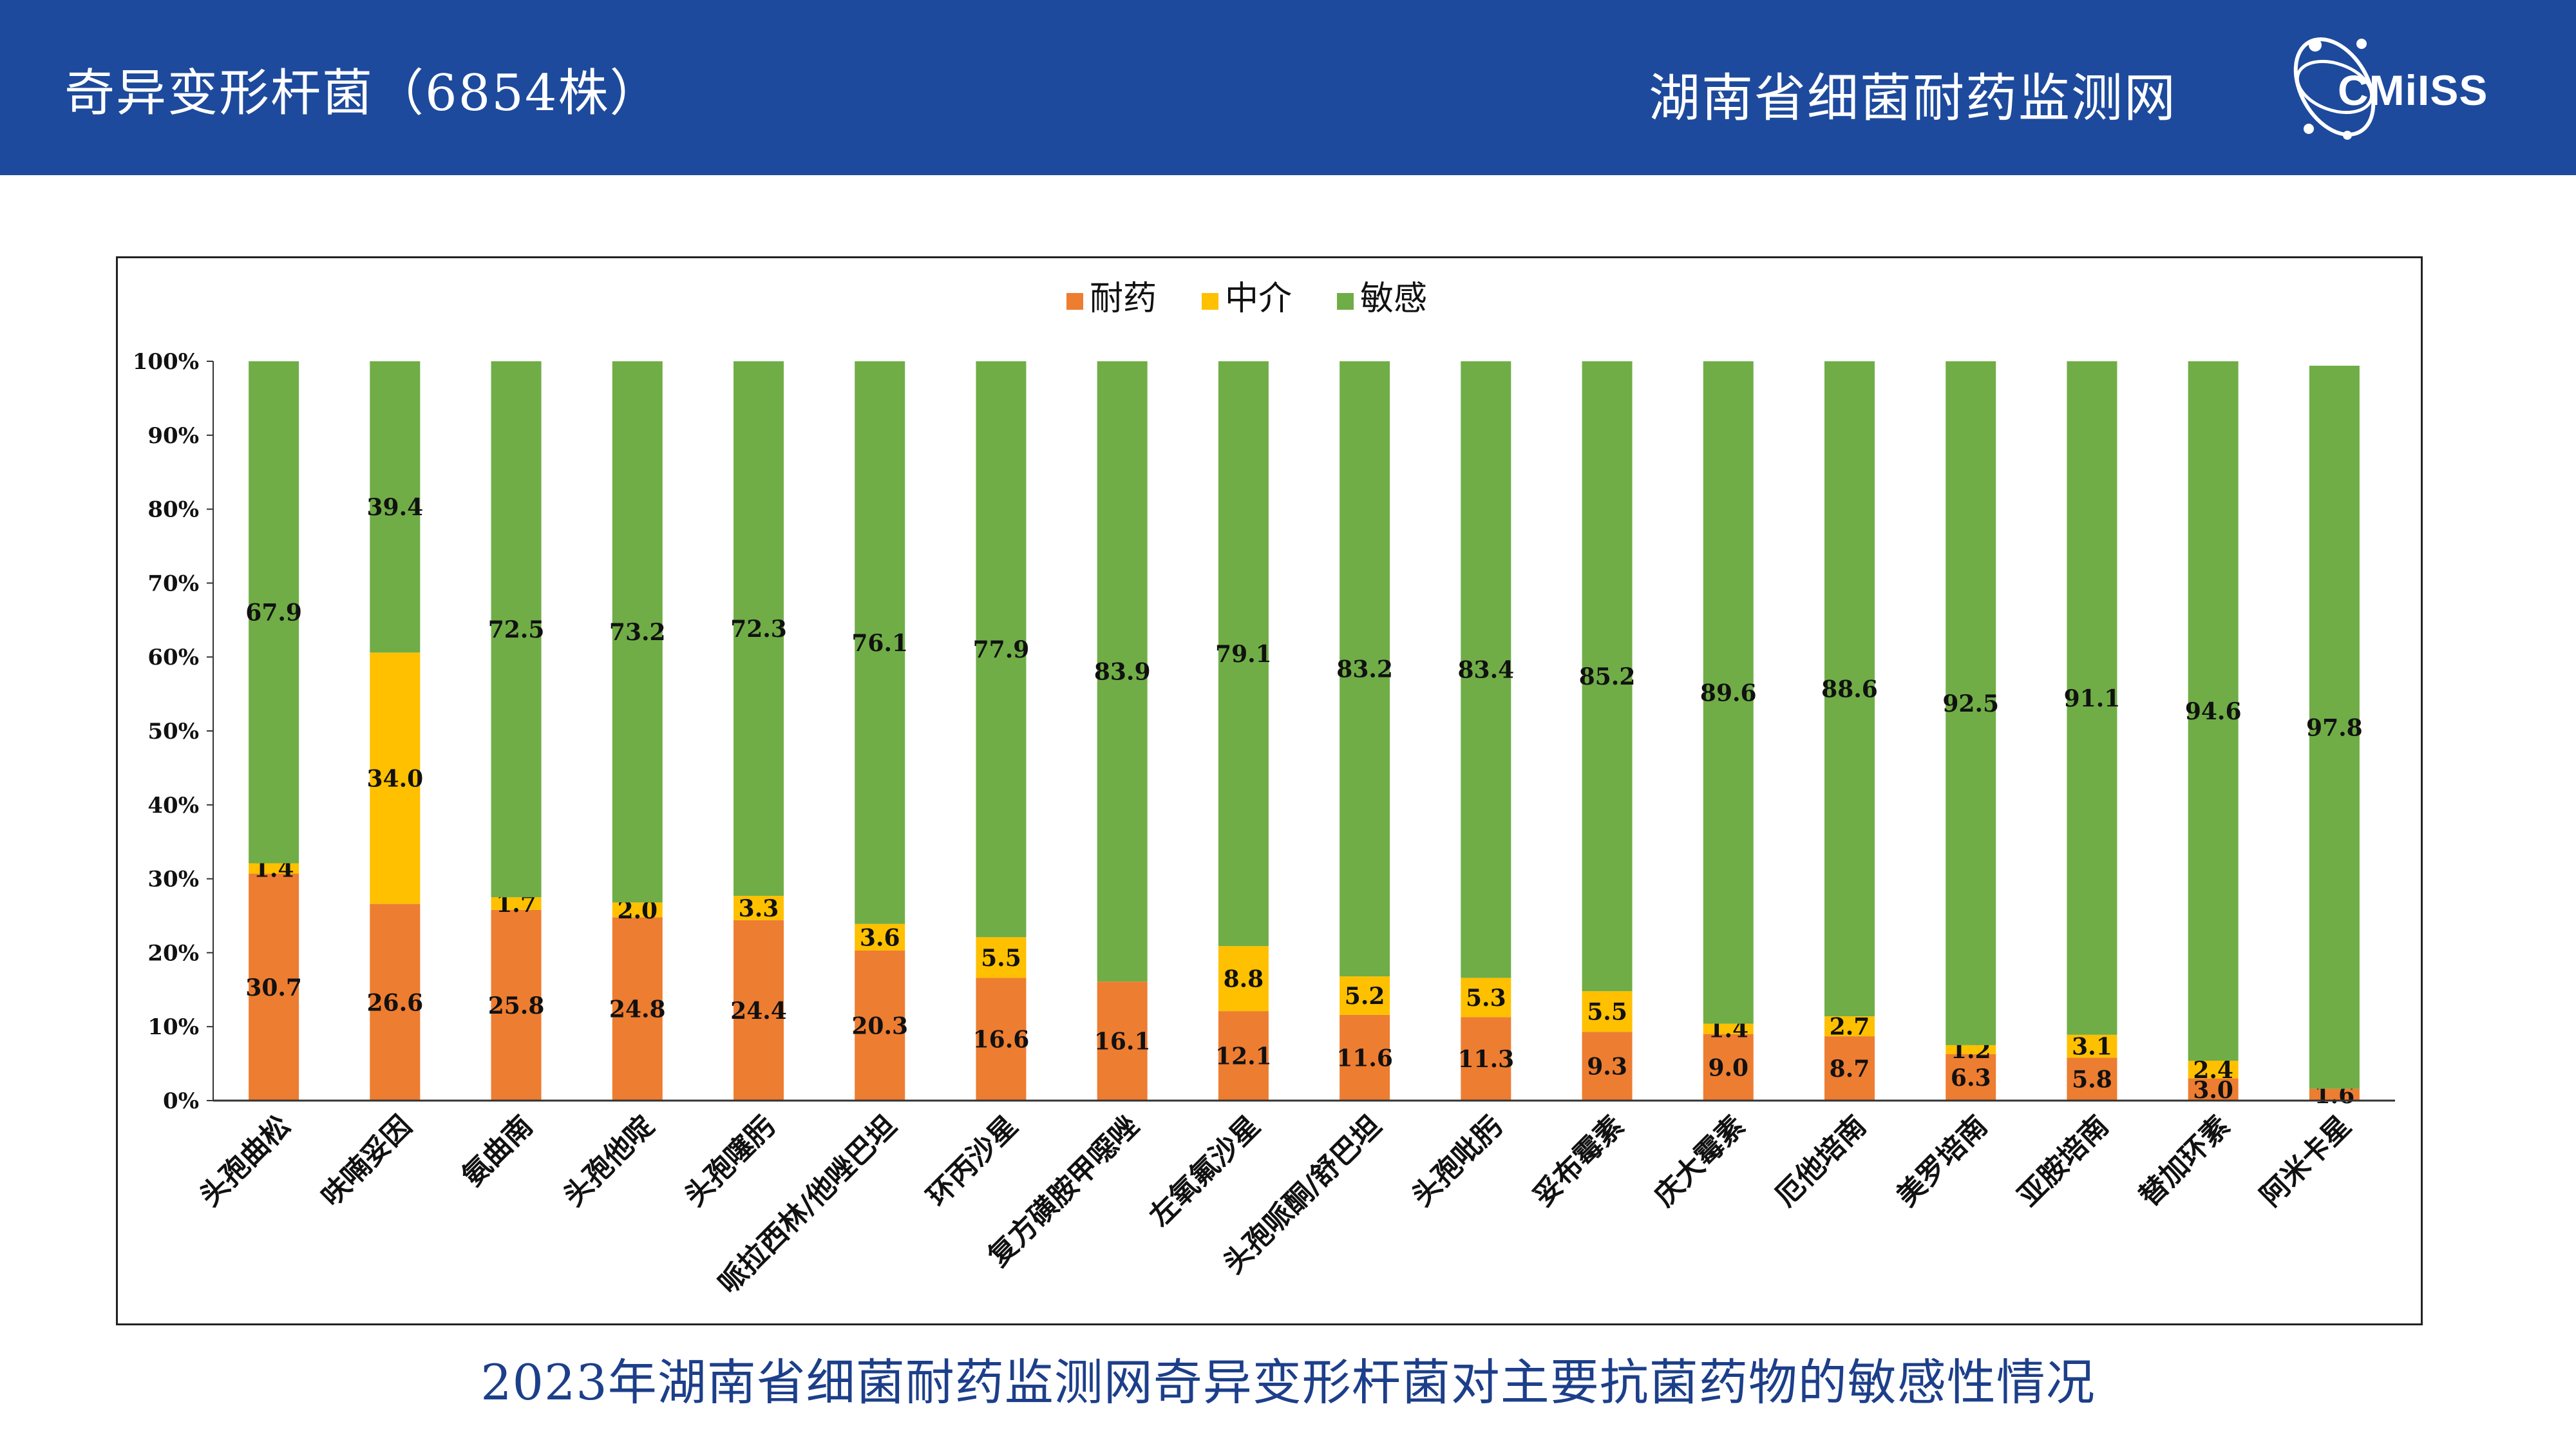 The height and width of the screenshot is (1449, 2576). I want to click on legend-label-2: 敏感, so click(1393, 298).